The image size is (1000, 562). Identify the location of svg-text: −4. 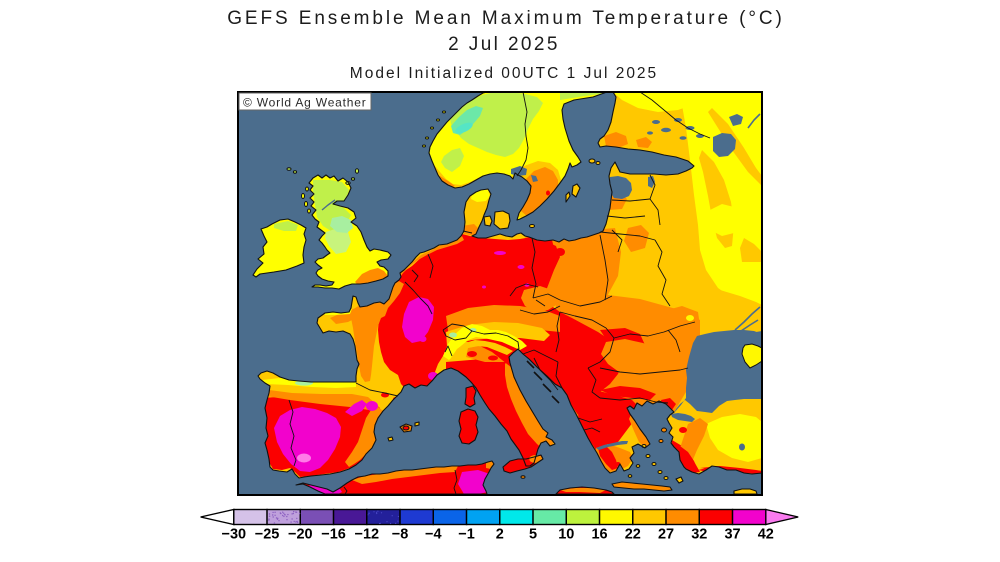
(433, 535).